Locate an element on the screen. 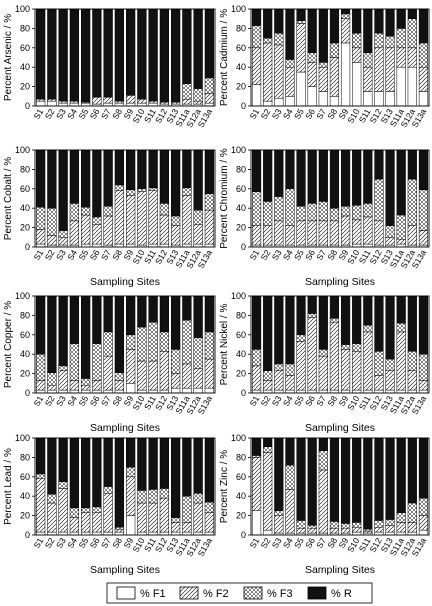 Image resolution: width=432 pixels, height=606 pixels. y-tick-label: 100 is located at coordinates (22, 296).